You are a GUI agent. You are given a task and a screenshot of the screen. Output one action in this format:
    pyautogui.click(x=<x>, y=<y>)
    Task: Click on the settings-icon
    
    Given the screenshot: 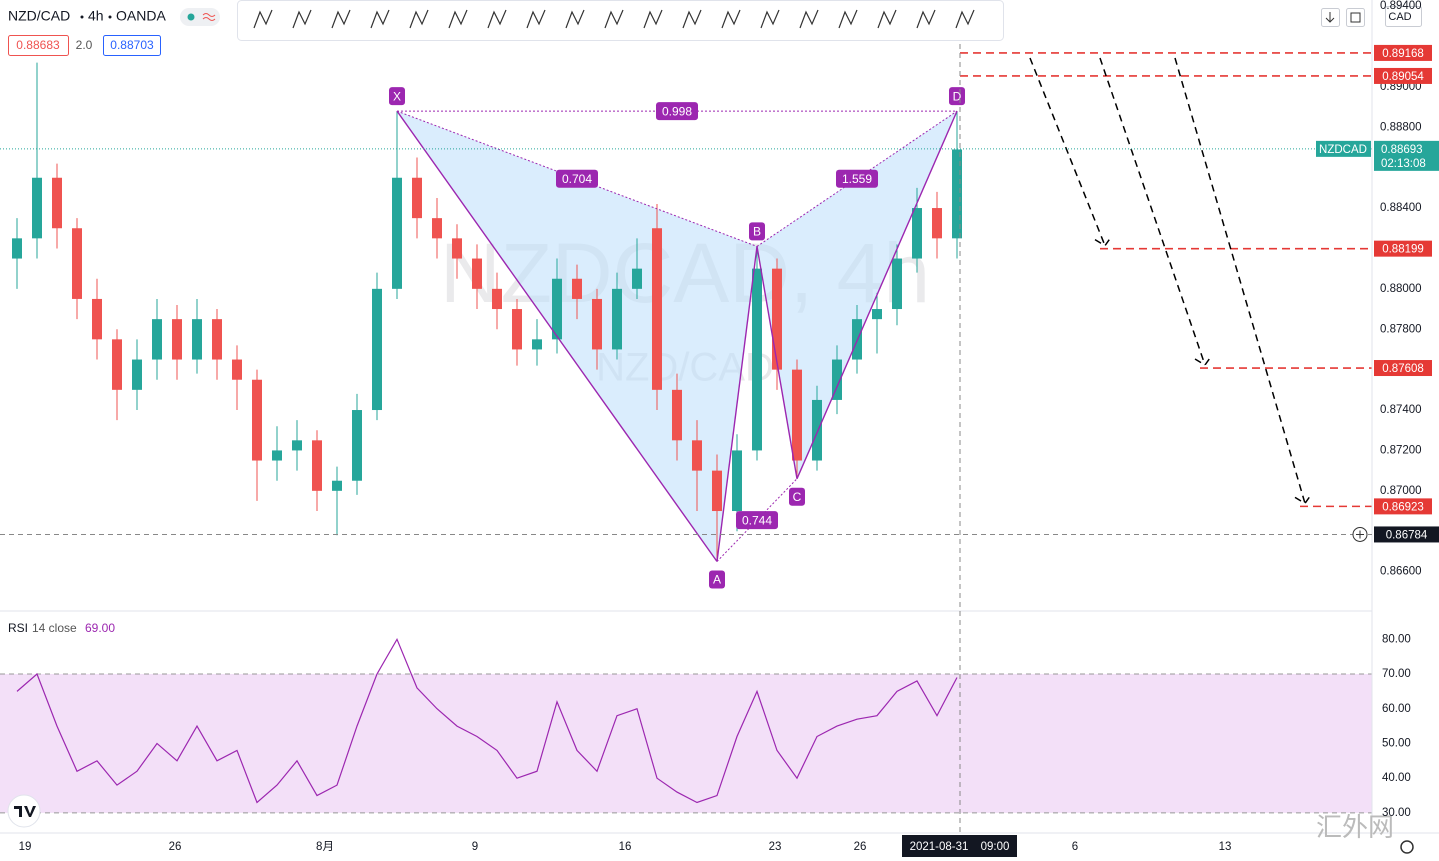 What is the action you would take?
    pyautogui.click(x=1407, y=847)
    